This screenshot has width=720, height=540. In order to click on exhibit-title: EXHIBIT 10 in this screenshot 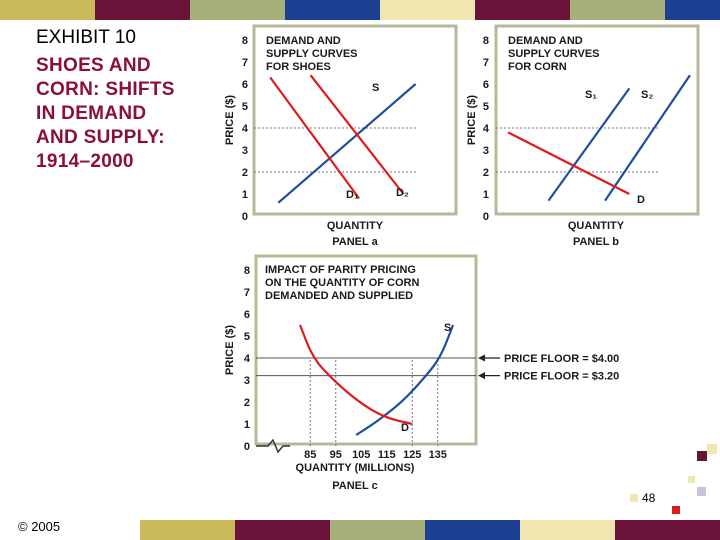, I will do `click(86, 37)`.